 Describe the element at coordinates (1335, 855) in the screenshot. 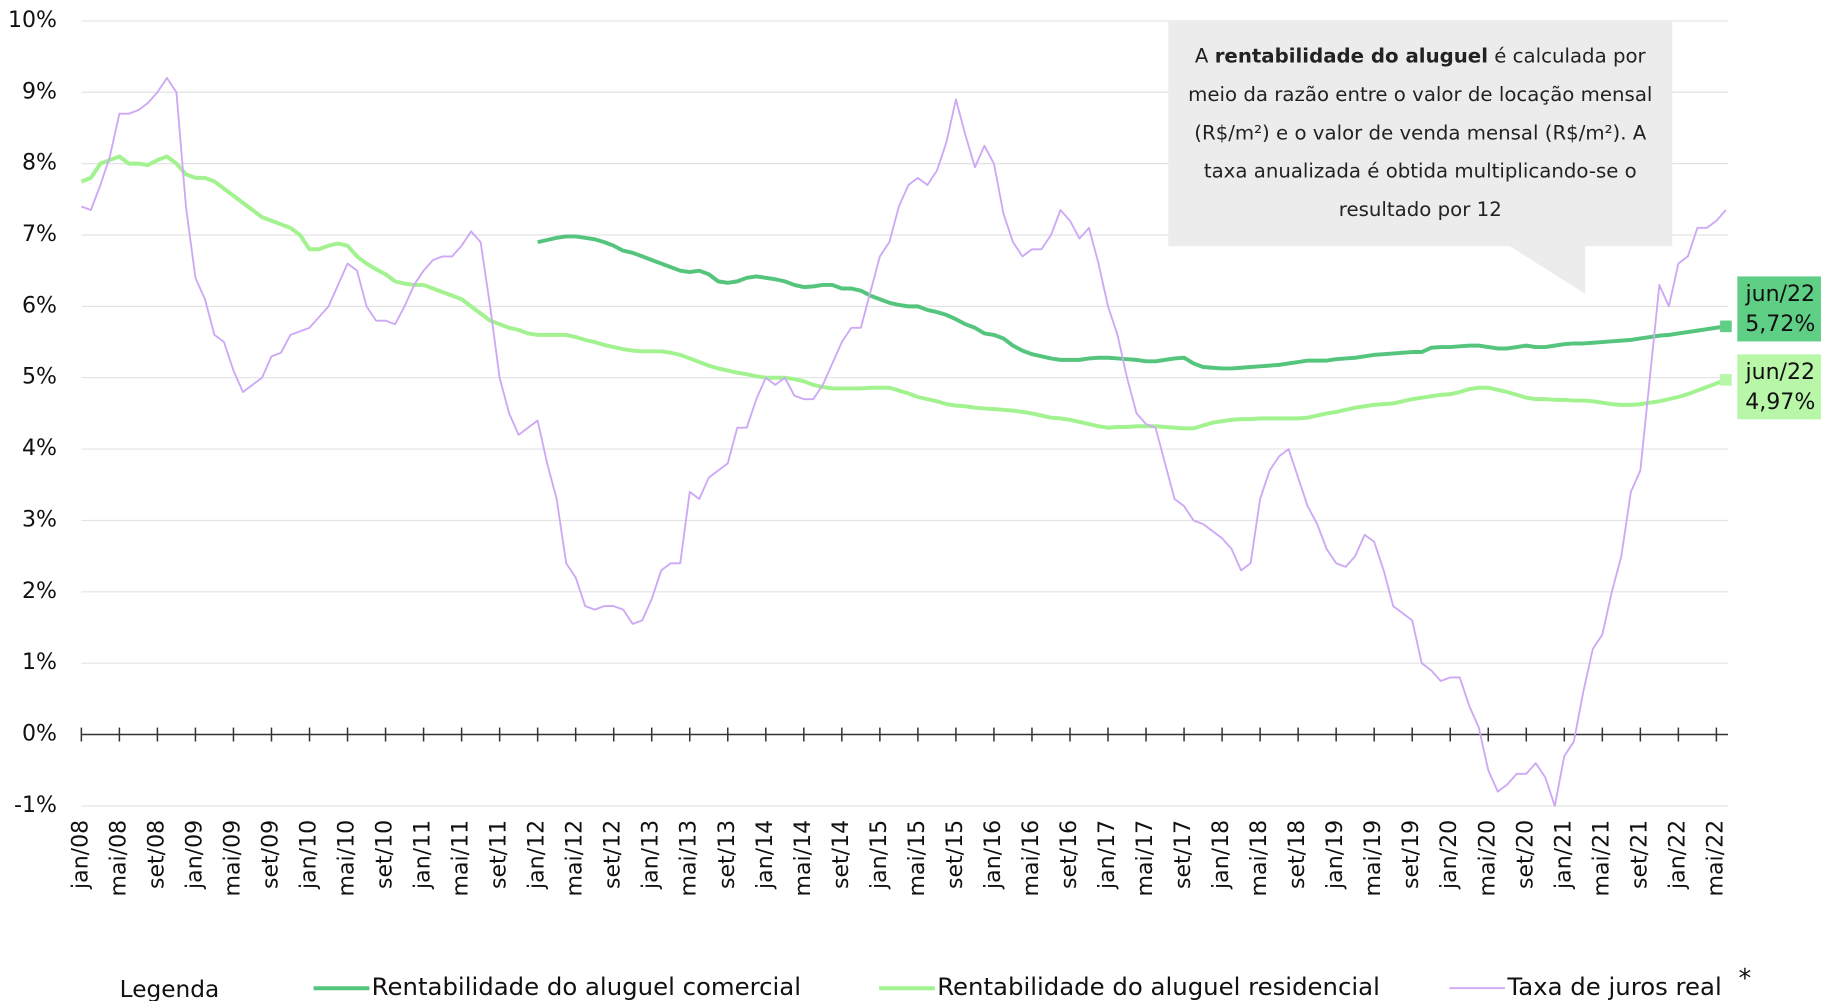

I see `x-tick-label: jan/19` at that location.